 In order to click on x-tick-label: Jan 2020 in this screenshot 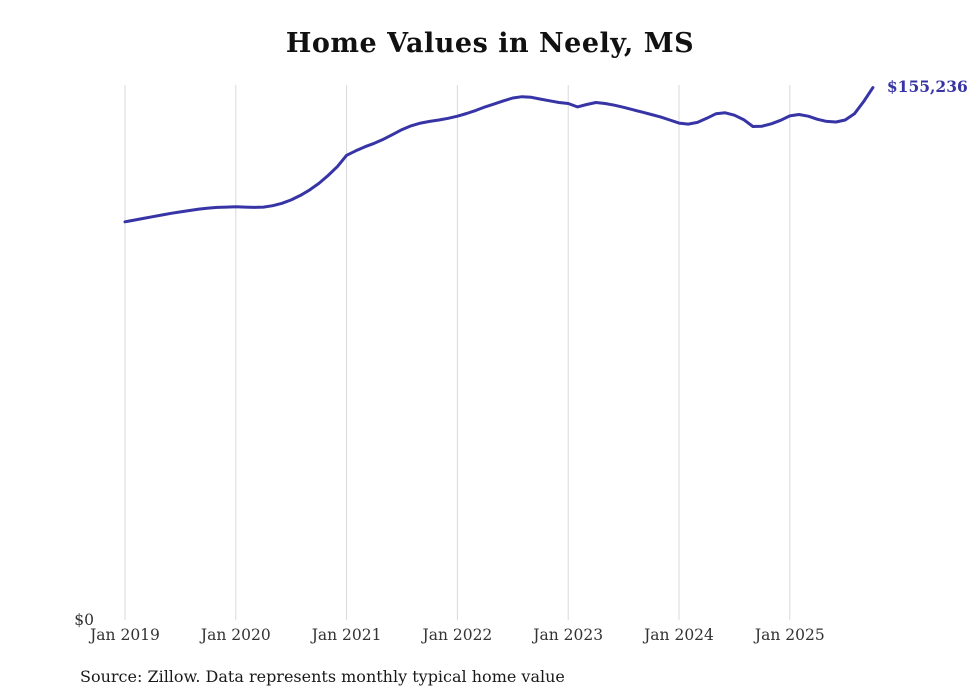, I will do `click(235, 635)`.